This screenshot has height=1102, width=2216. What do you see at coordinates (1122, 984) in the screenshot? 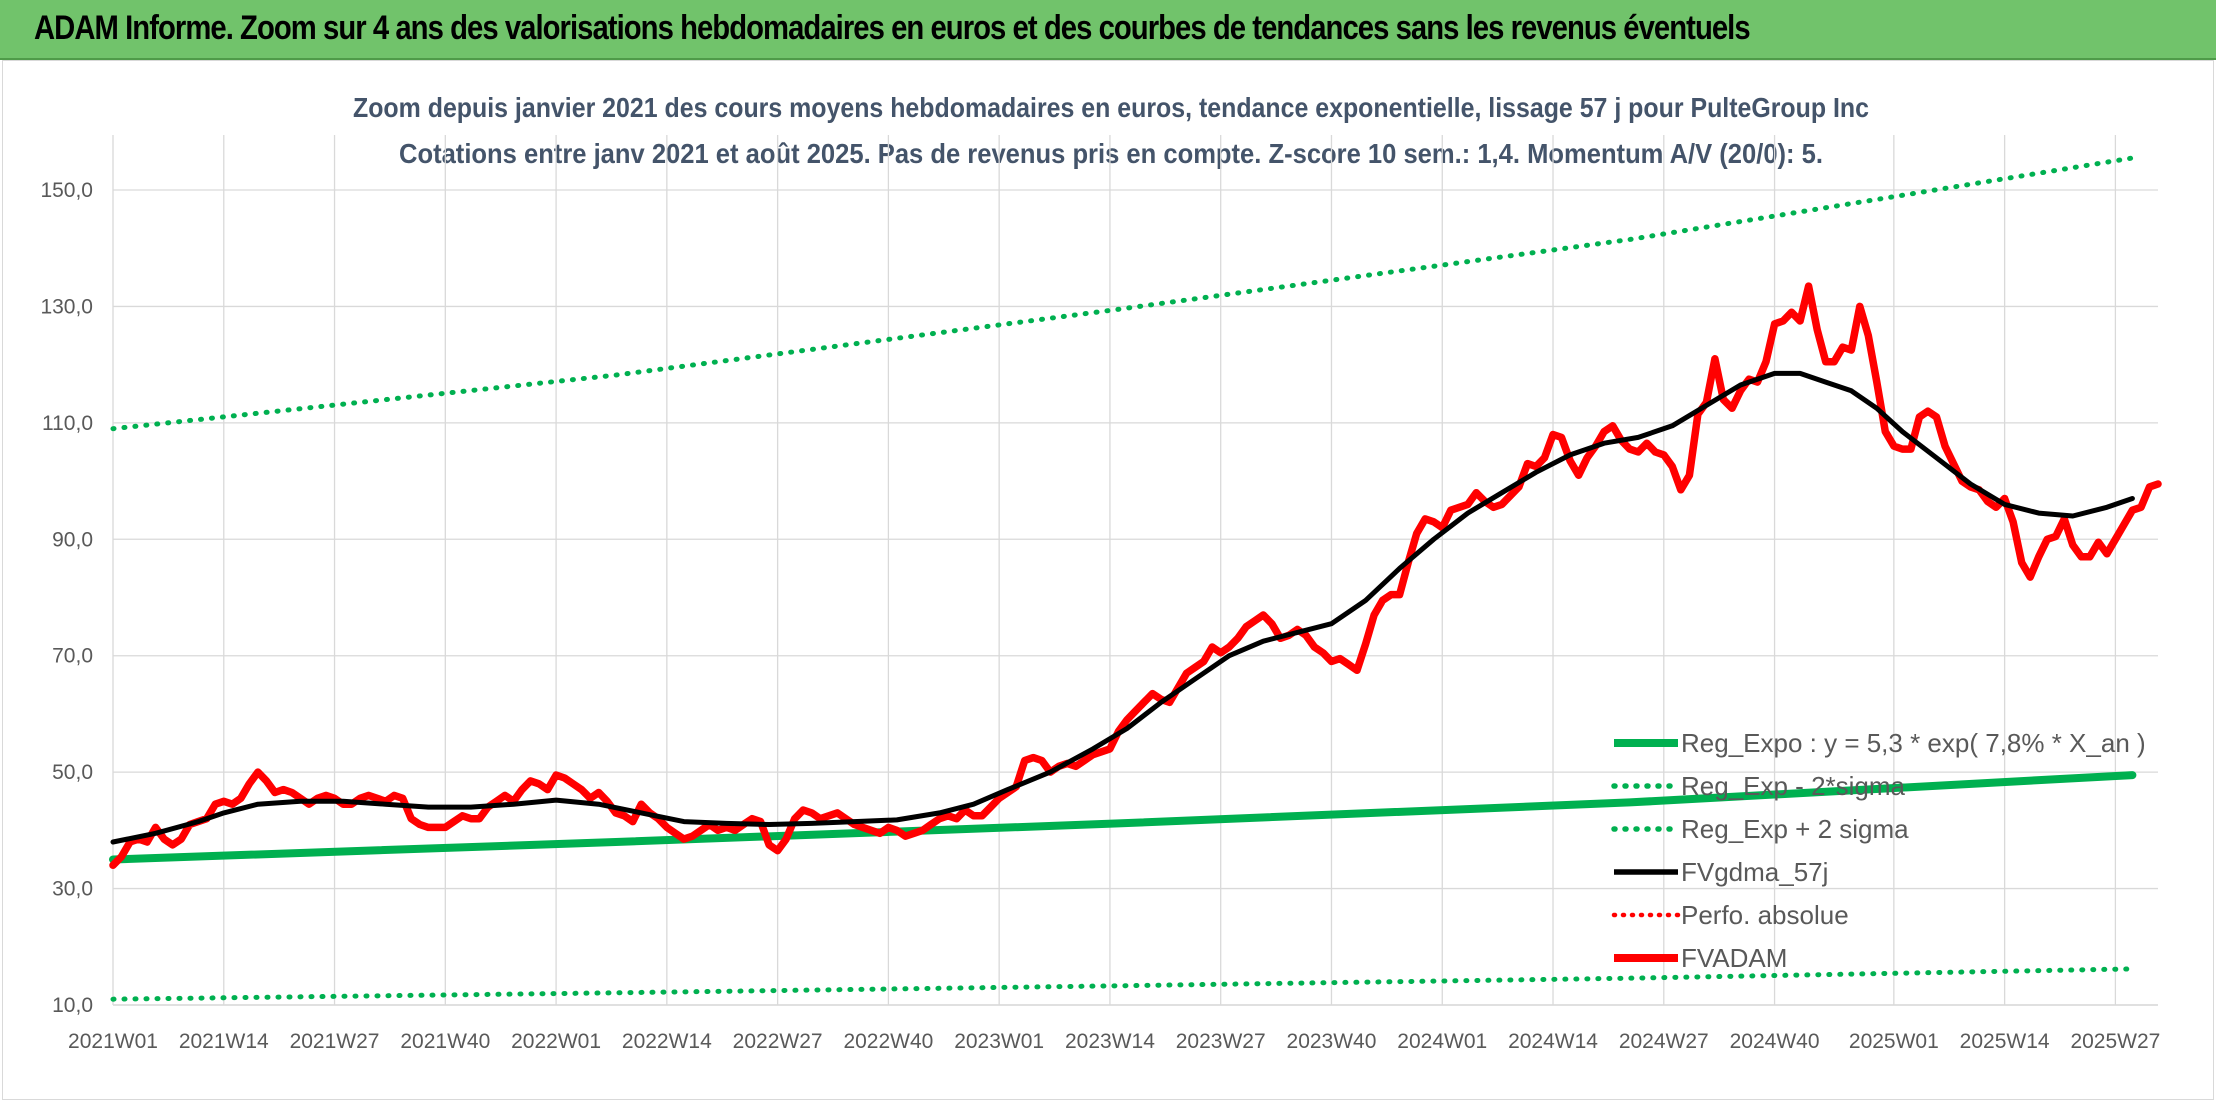
I see `series-line-reg-exp` at bounding box center [1122, 984].